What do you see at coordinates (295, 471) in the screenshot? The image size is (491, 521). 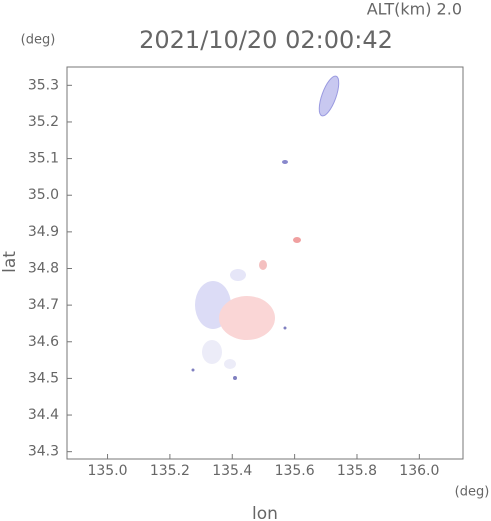 I see `x-tick-label: 135.6` at bounding box center [295, 471].